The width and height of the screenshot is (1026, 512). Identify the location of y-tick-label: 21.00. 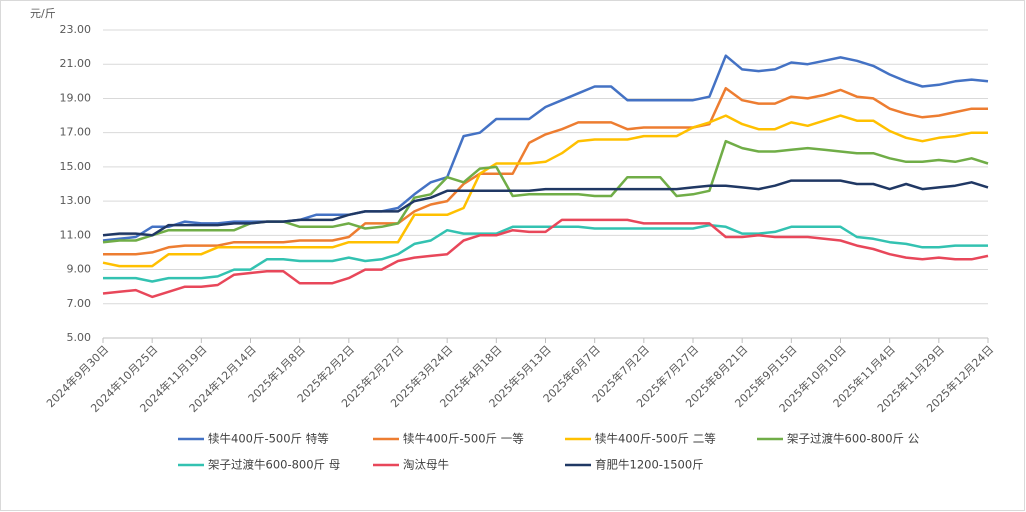
(76, 63).